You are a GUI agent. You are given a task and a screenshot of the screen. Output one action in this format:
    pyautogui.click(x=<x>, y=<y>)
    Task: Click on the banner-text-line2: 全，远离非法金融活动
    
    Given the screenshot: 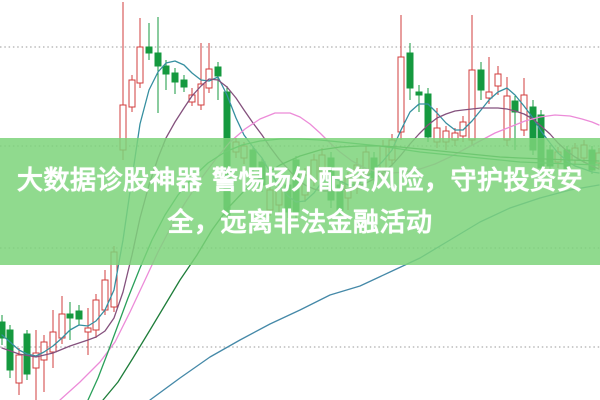 What is the action you would take?
    pyautogui.click(x=300, y=222)
    